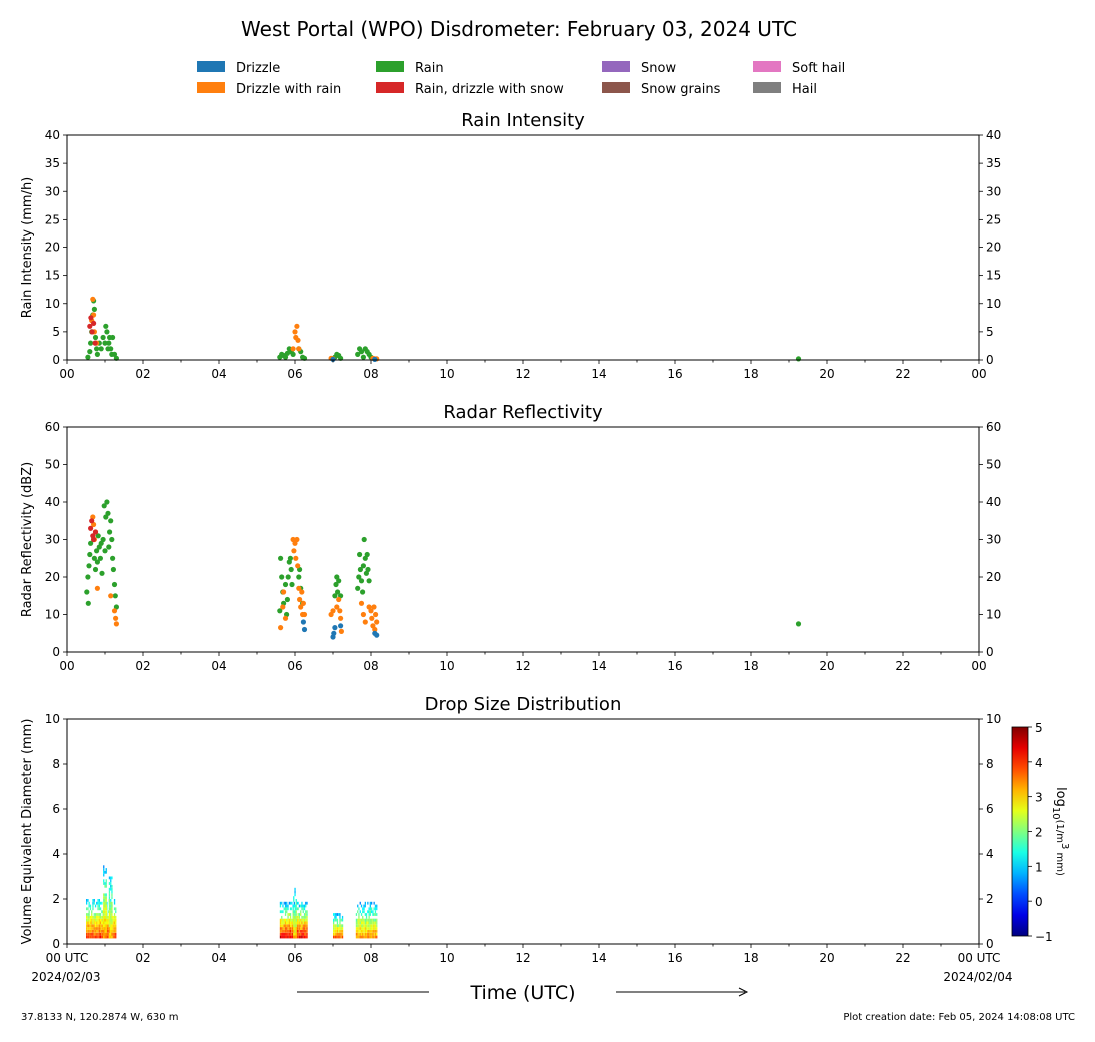  I want to click on colorbar-tick-label: 2, so click(1039, 833).